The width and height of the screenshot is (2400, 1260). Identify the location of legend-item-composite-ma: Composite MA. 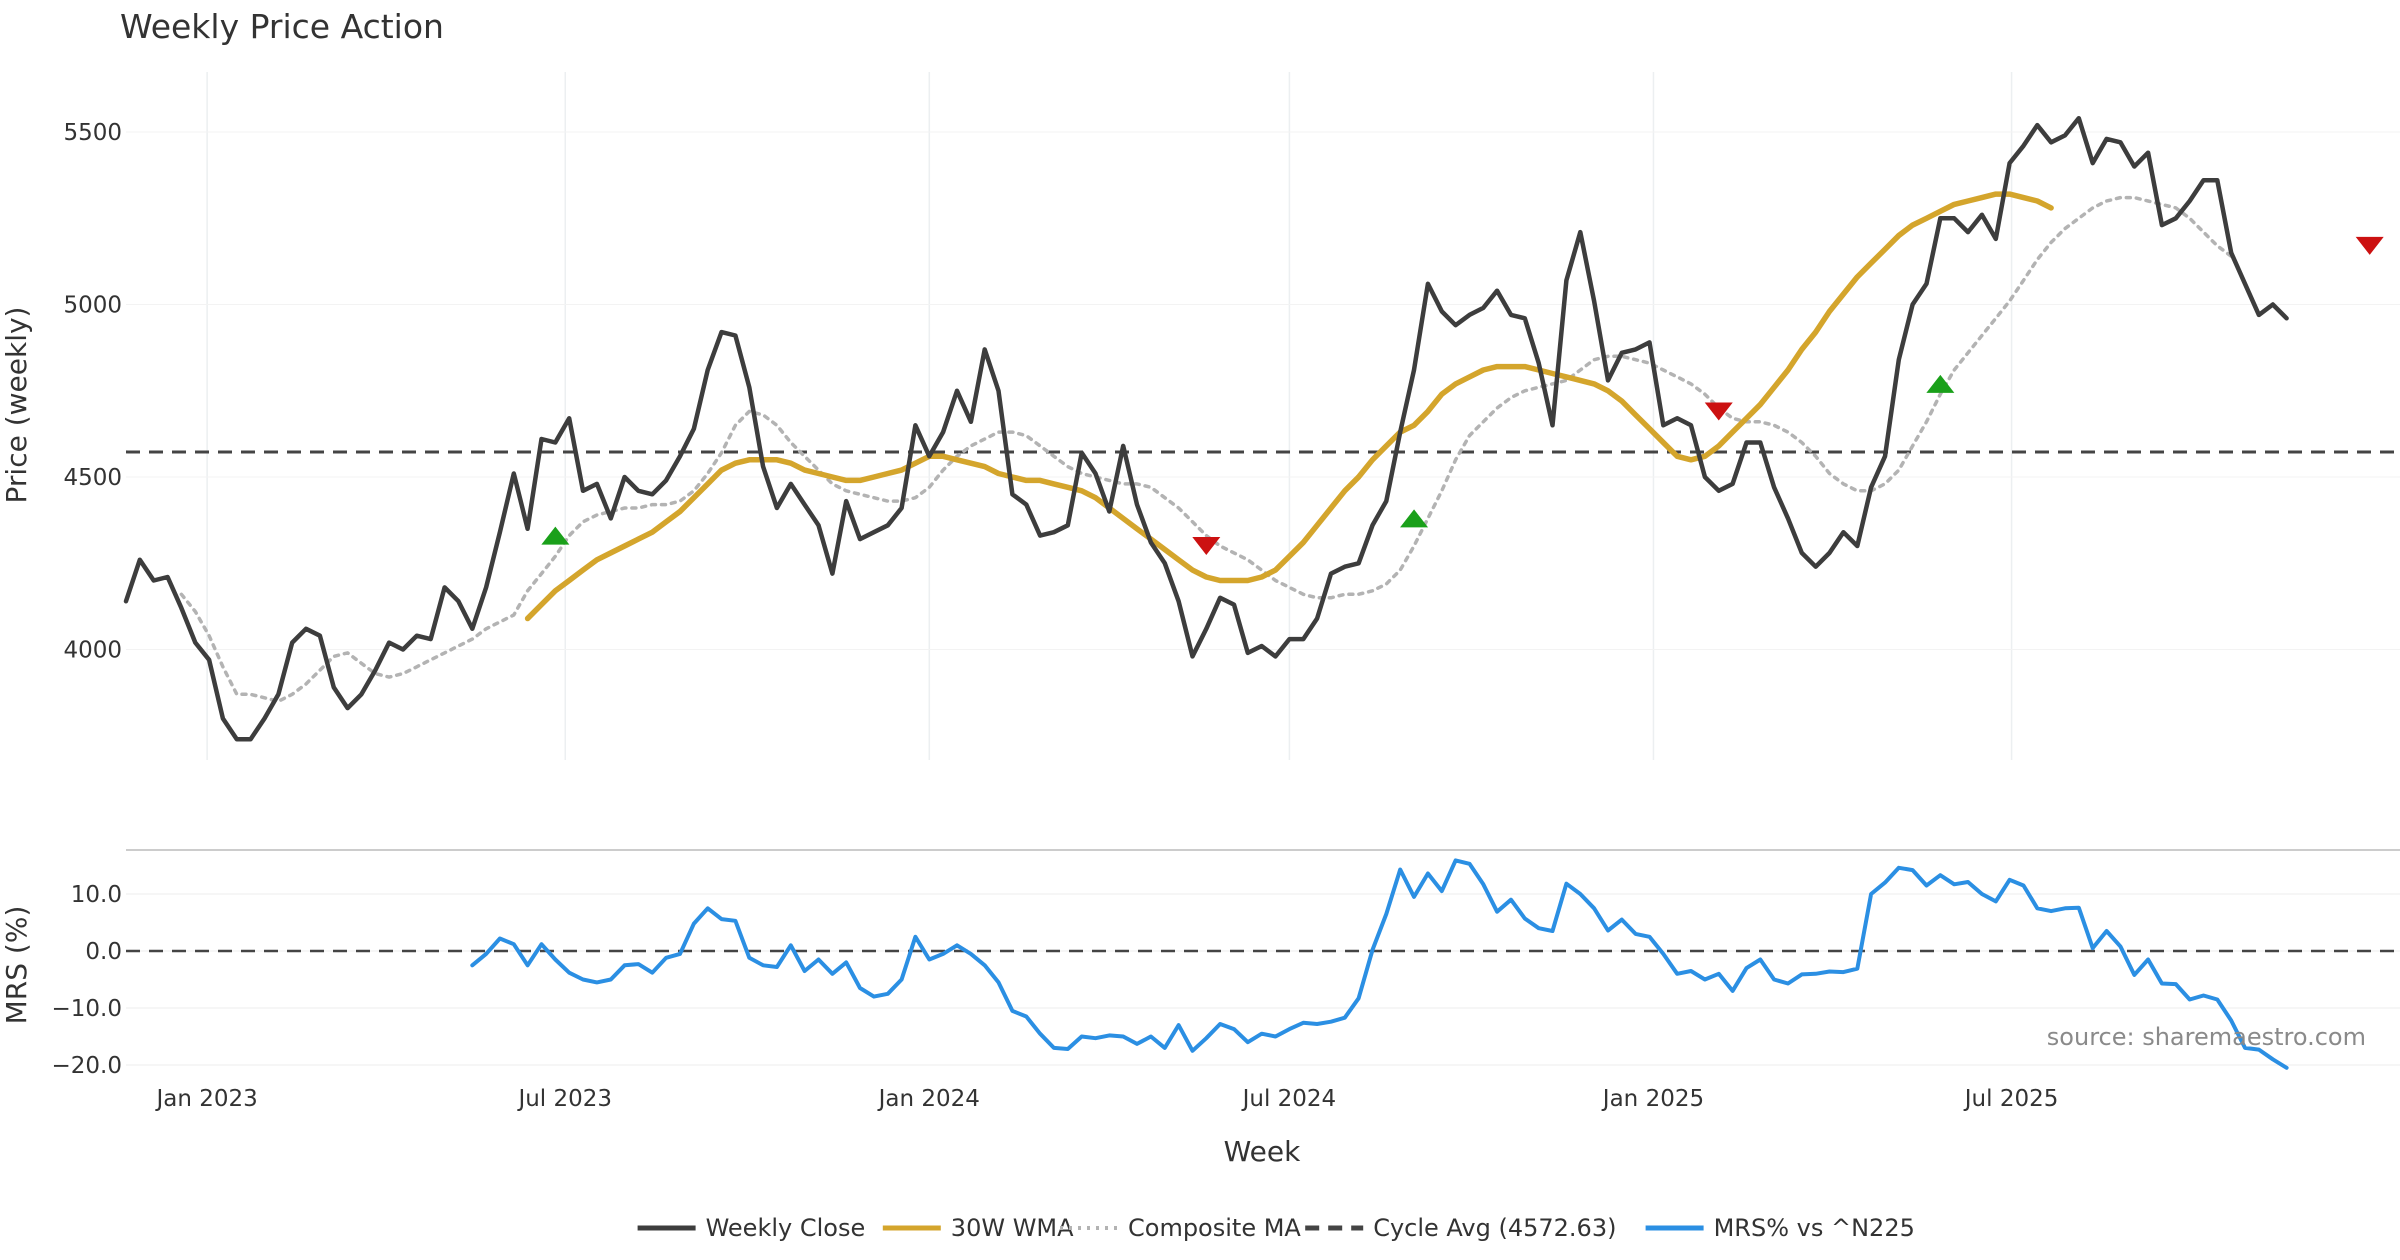
(1180, 1228).